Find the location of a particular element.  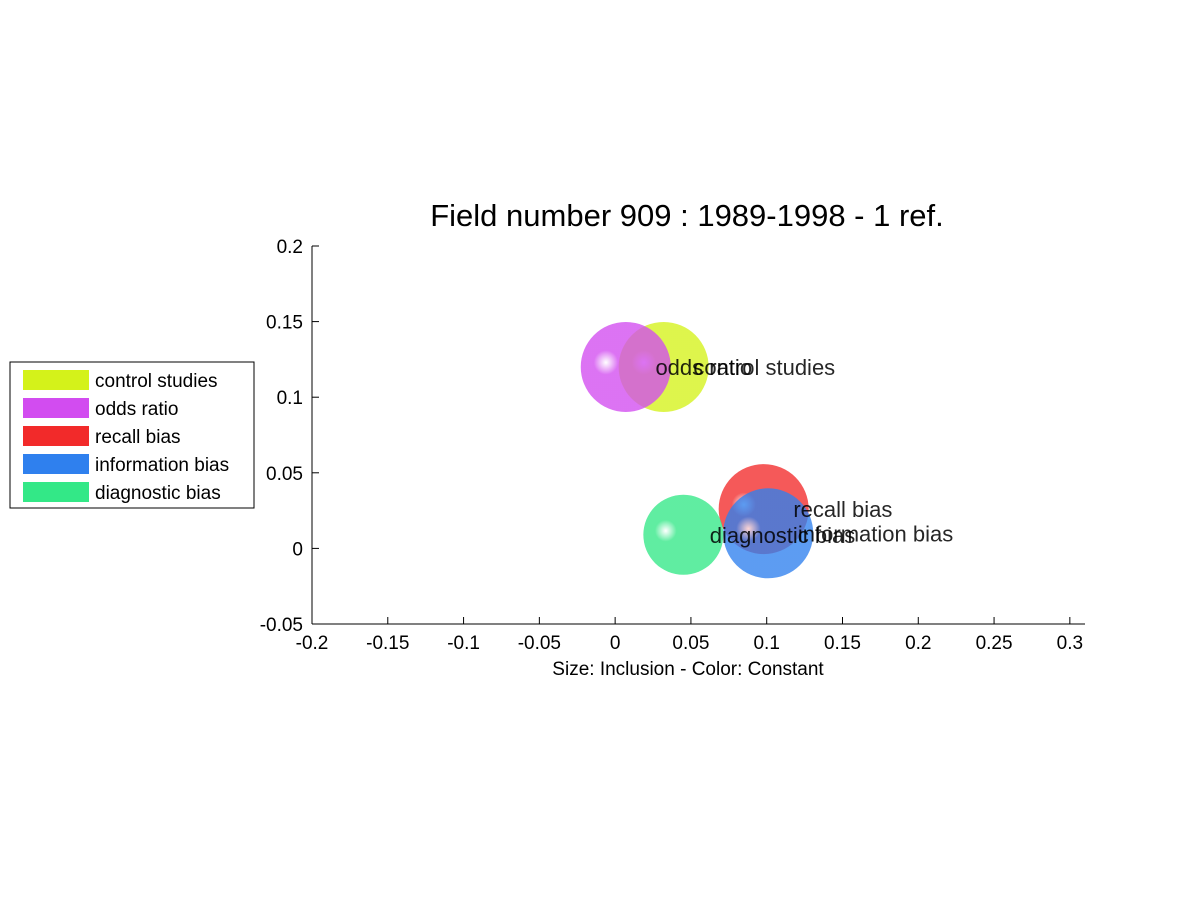

legend-entry: recall bias is located at coordinates (138, 437).